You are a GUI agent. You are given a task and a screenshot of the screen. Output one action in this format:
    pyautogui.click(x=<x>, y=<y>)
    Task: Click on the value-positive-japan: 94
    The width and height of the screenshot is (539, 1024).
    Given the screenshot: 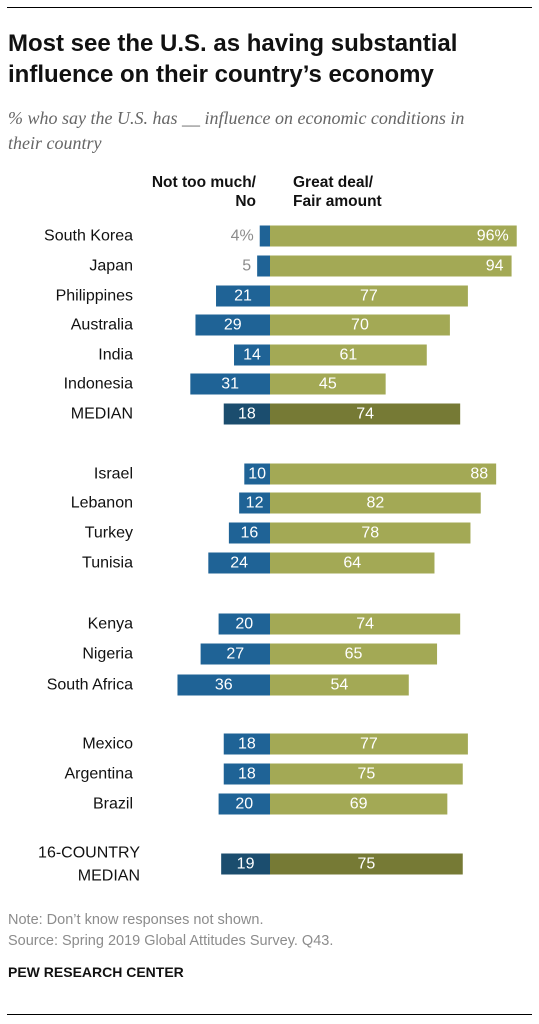 What is the action you would take?
    pyautogui.click(x=495, y=266)
    